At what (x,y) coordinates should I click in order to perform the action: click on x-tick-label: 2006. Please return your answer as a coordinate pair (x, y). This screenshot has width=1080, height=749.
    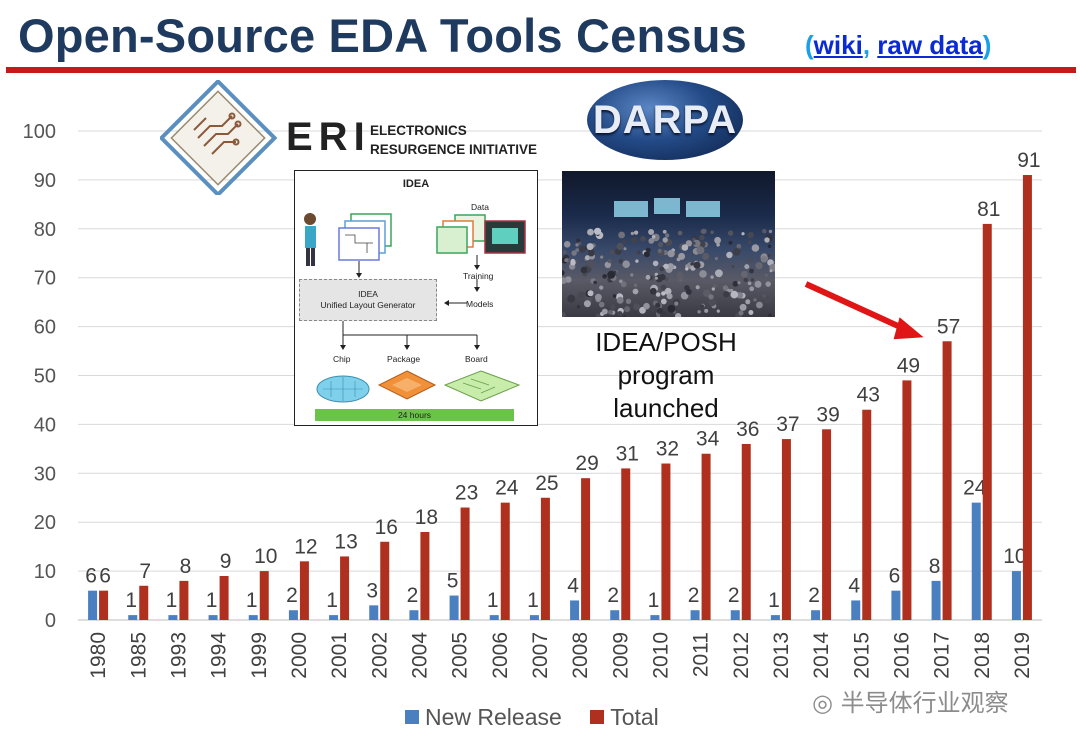
    Looking at the image, I should click on (500, 655).